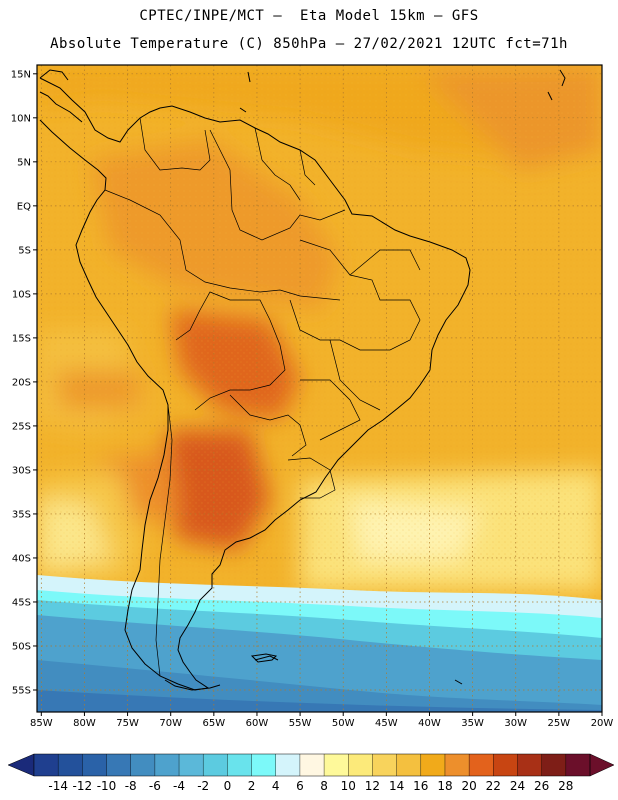  I want to click on colorbar-label: -14, so click(58, 786).